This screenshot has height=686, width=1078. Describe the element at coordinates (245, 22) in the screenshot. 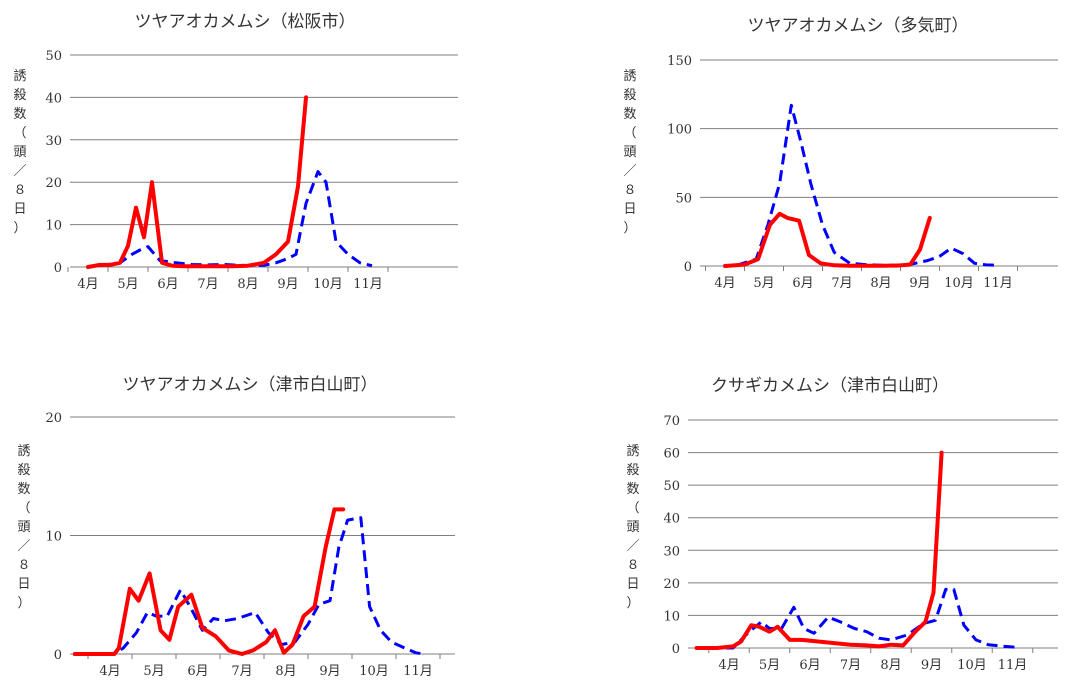

I see `chart-title: ツヤアオカメムシ（松阪市）` at that location.